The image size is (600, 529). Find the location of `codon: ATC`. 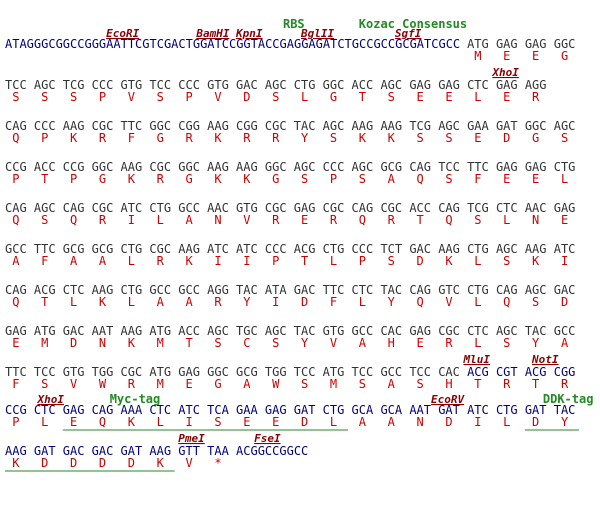

codon: ATC is located at coordinates (247, 249).